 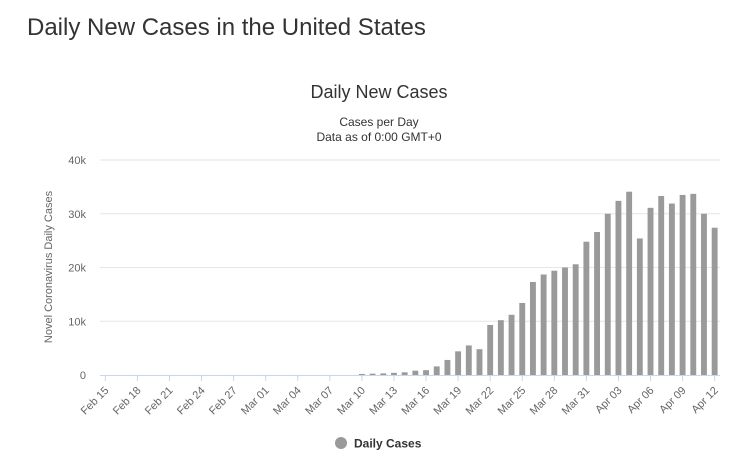 I want to click on x-tick-label: Apr 03, so click(x=608, y=400).